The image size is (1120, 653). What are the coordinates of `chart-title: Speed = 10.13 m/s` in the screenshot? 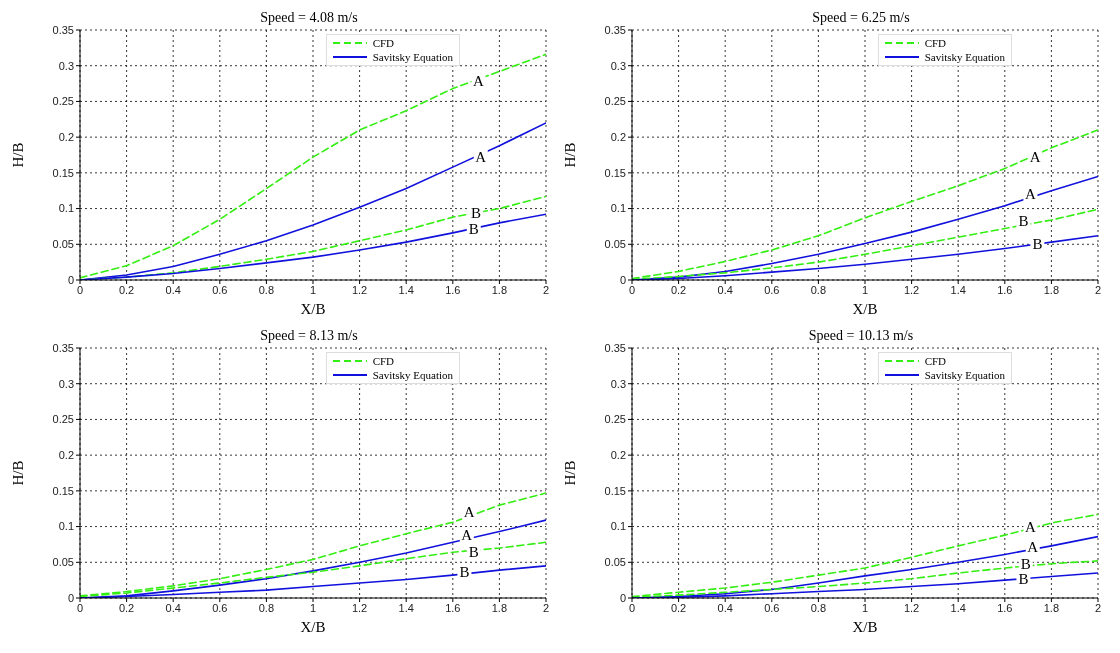 It's located at (861, 335).